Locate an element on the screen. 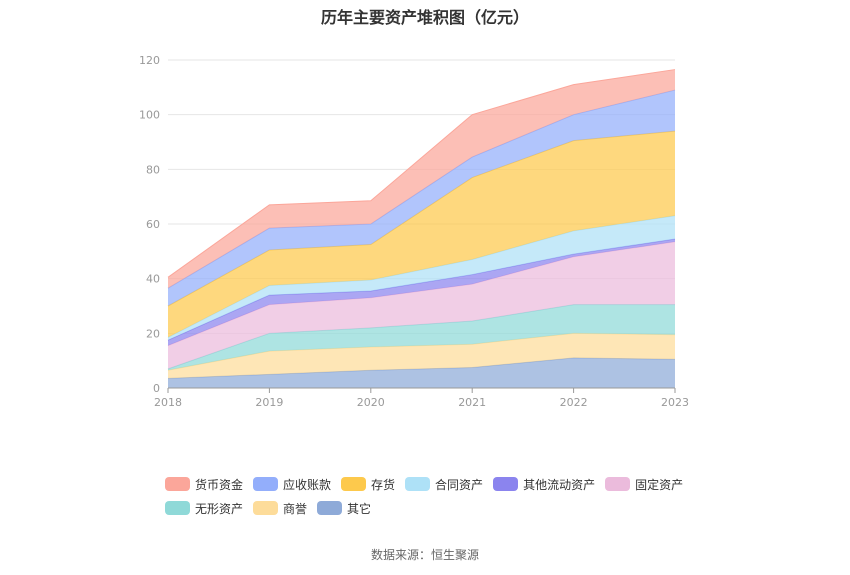 This screenshot has height=575, width=850. x-tick-label: 2019 is located at coordinates (269, 402).